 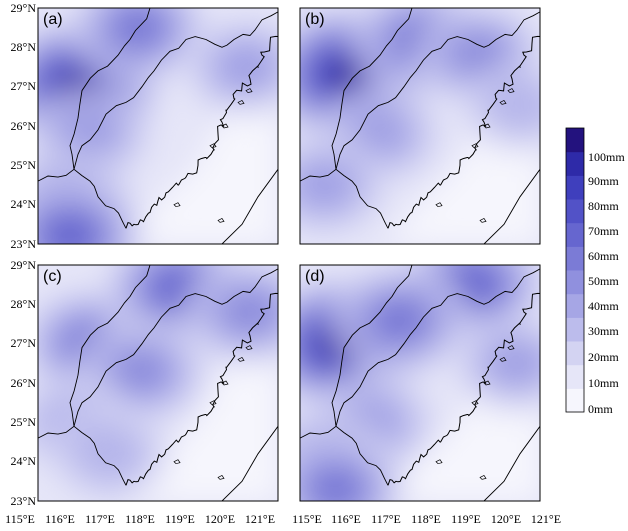 What do you see at coordinates (315, 19) in the screenshot?
I see `panel-b-label: (b)` at bounding box center [315, 19].